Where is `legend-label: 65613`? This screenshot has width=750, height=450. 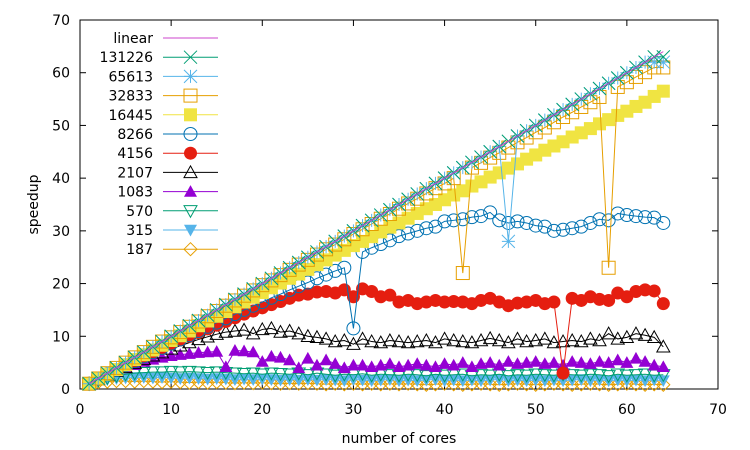 legend-label: 65613 is located at coordinates (130, 77).